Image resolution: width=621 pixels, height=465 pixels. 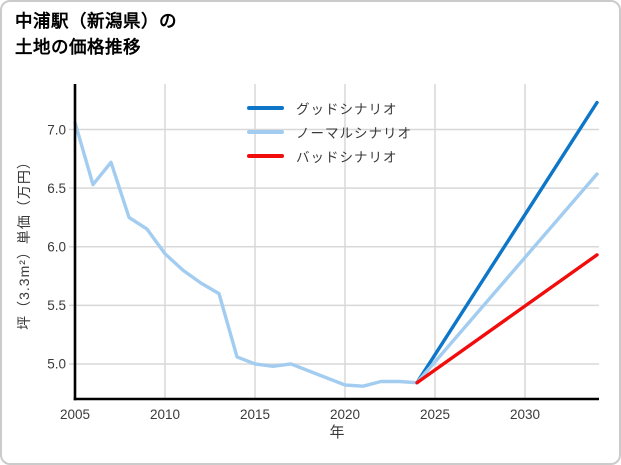 I want to click on chart-title: 中浦駅（新潟県）の 土地の価格推移, so click(x=96, y=34).